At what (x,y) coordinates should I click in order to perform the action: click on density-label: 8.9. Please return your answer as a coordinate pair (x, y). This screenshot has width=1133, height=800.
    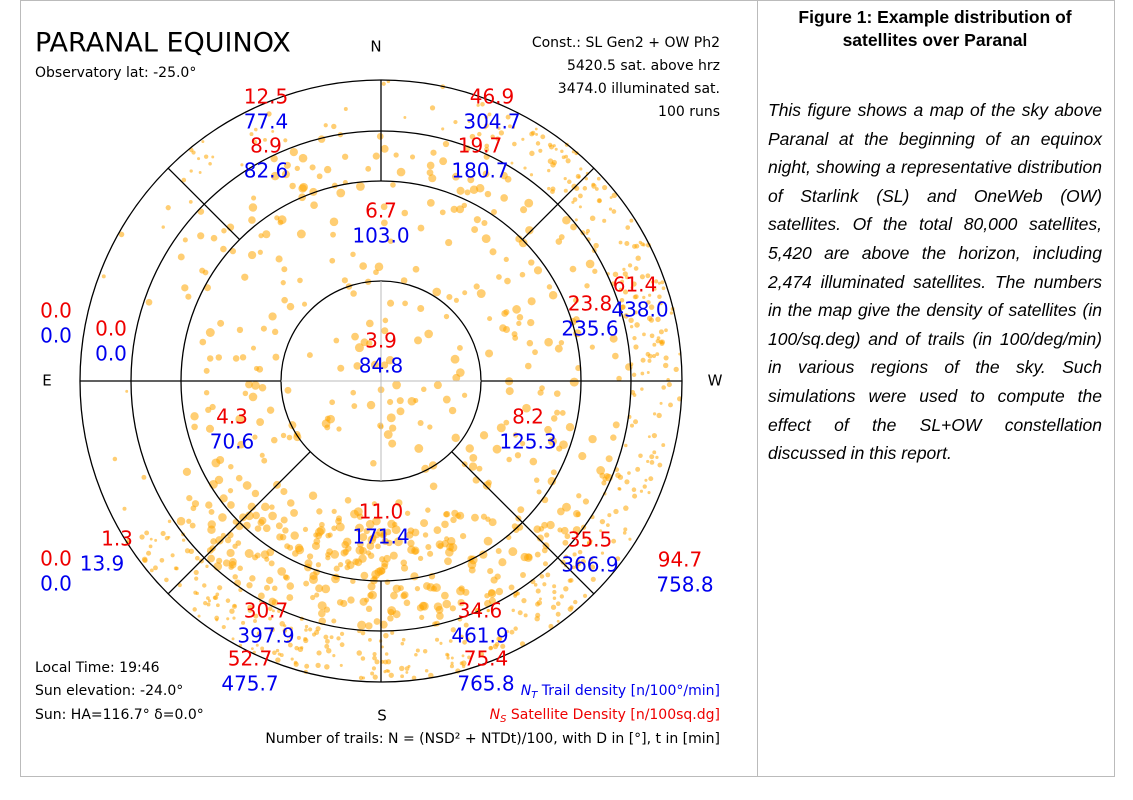
    Looking at the image, I should click on (266, 146).